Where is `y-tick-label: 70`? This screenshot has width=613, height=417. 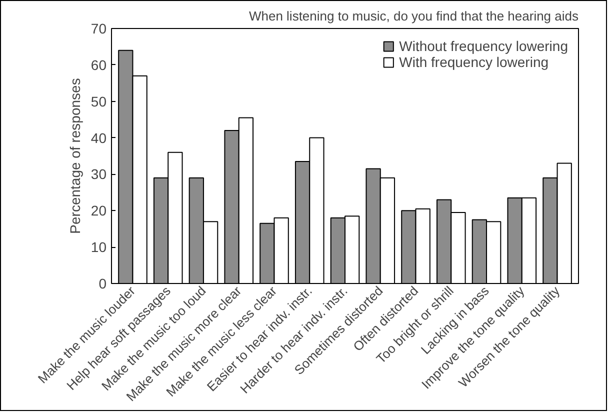
y-tick-label: 70 is located at coordinates (98, 28).